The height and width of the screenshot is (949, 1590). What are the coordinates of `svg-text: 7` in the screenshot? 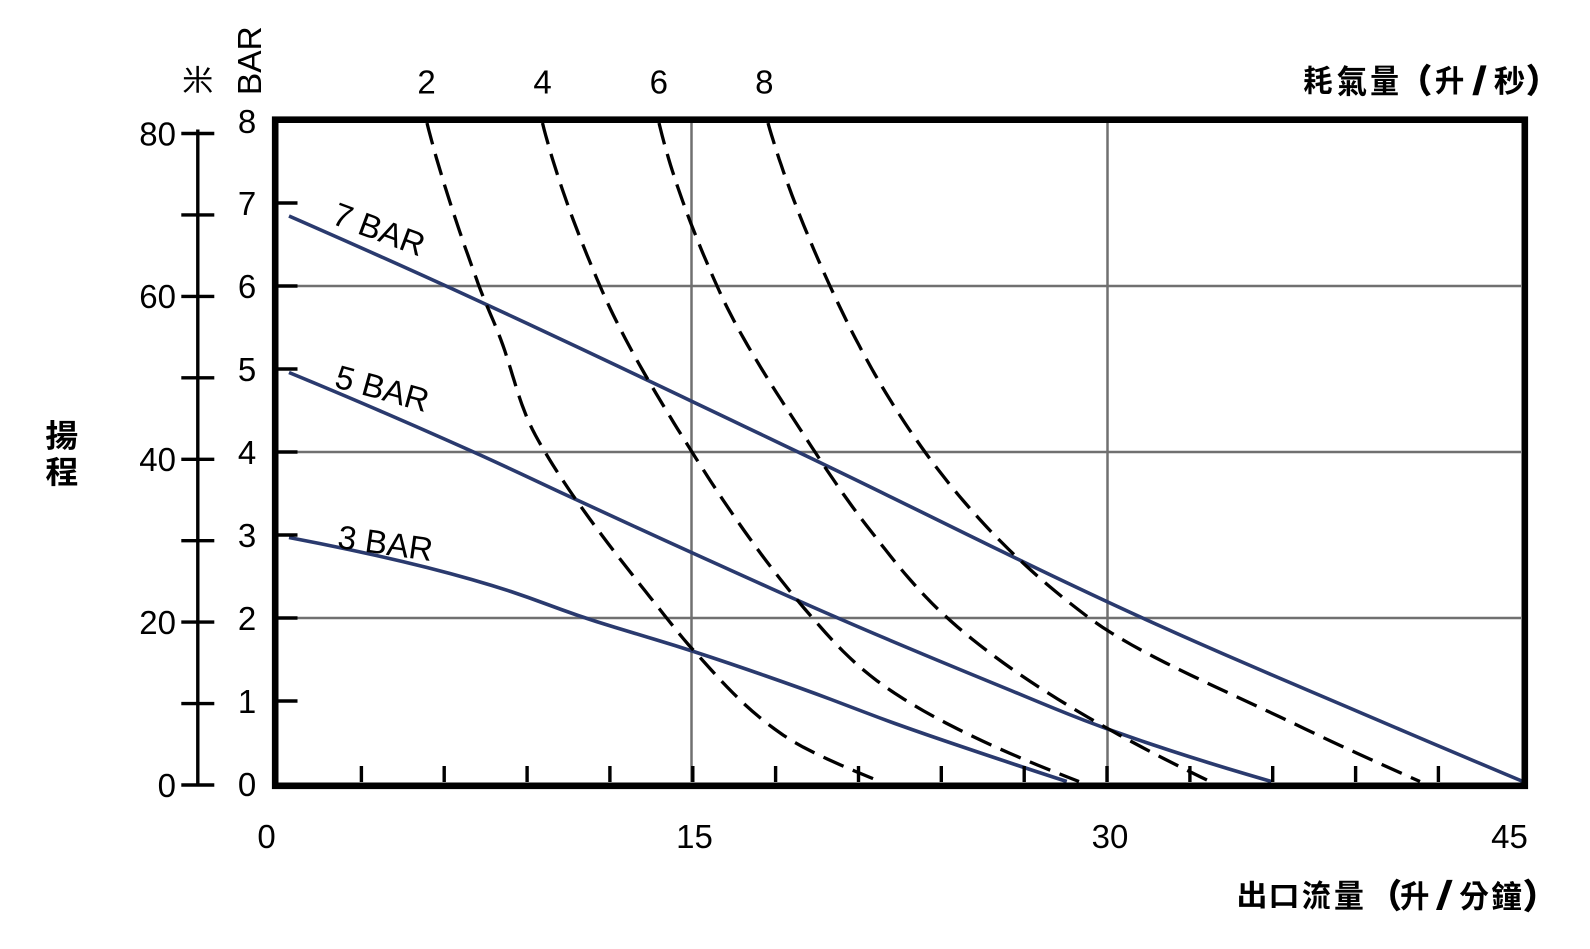 It's located at (247, 203).